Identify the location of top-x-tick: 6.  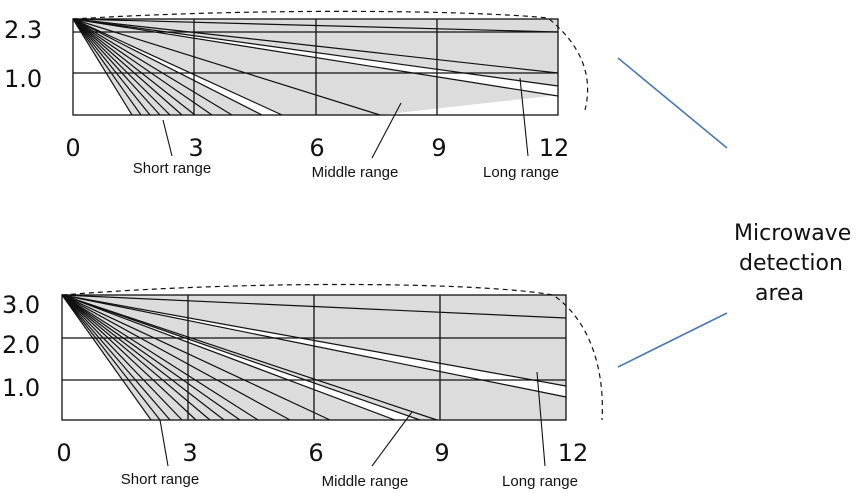
(316, 148).